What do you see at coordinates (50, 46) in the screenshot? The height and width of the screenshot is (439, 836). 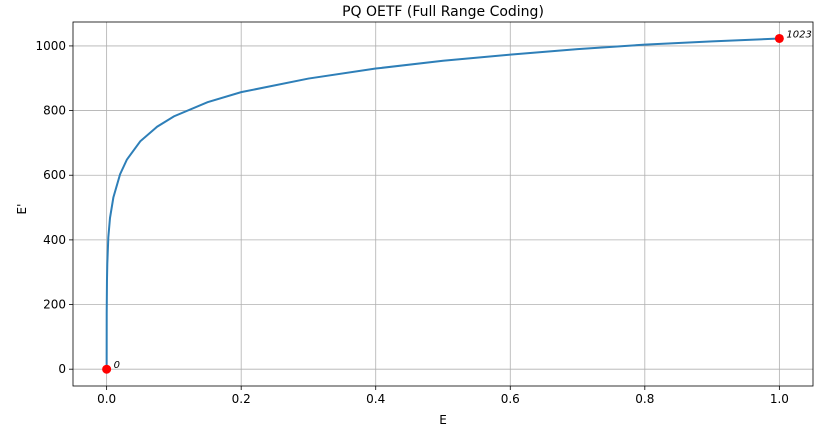 I see `y-tick-label: 1000` at bounding box center [50, 46].